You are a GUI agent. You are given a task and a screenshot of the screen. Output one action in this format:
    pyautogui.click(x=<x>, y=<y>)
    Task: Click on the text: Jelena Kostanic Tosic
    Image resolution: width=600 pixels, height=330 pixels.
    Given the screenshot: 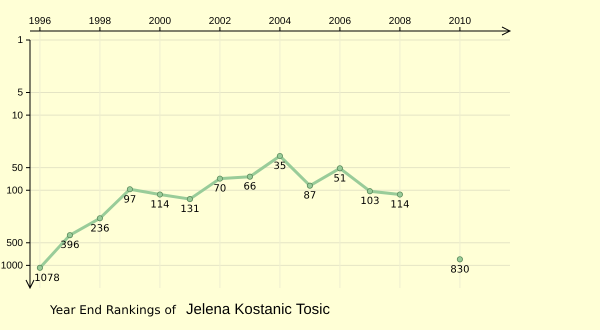 What is the action you would take?
    pyautogui.click(x=258, y=309)
    